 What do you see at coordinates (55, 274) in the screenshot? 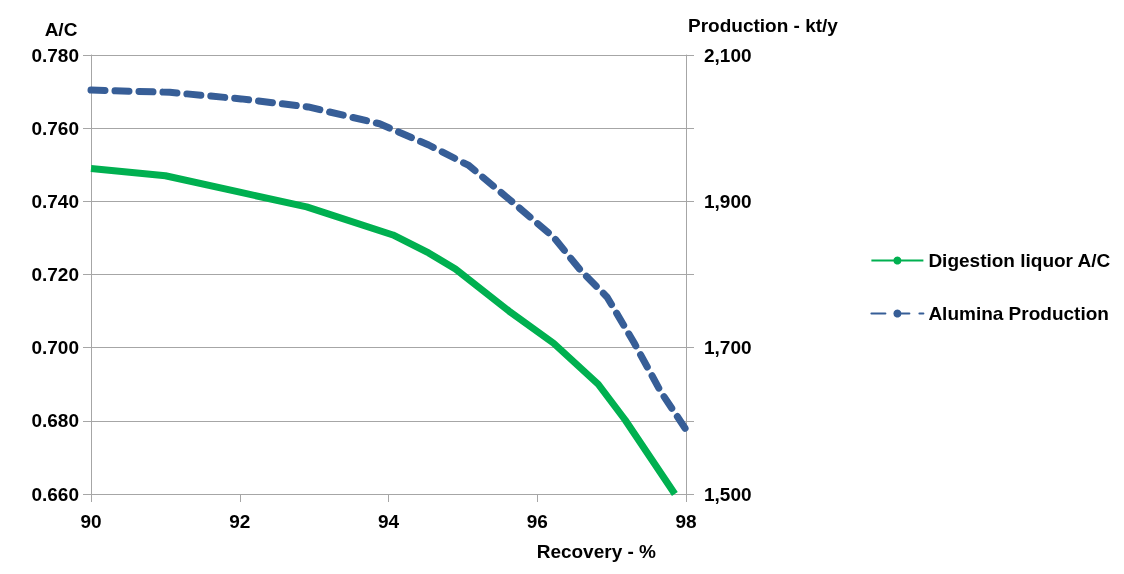
I see `y-tick-label: 0.720` at bounding box center [55, 274].